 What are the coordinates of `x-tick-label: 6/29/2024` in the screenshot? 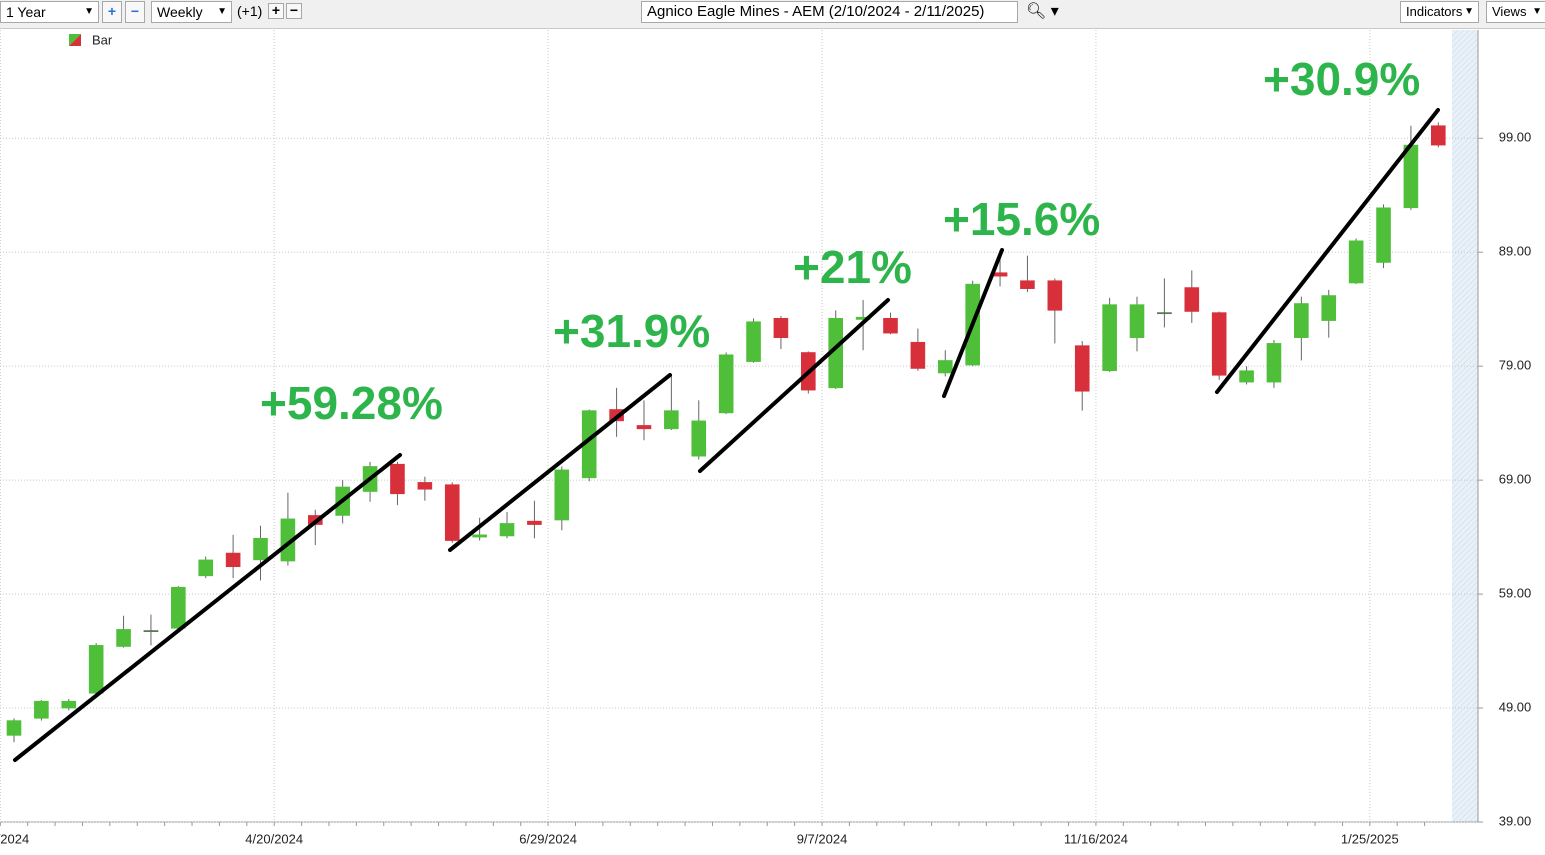 It's located at (548, 838).